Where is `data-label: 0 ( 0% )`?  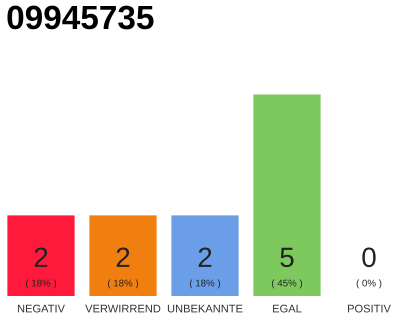 data-label: 0 ( 0% ) is located at coordinates (369, 268).